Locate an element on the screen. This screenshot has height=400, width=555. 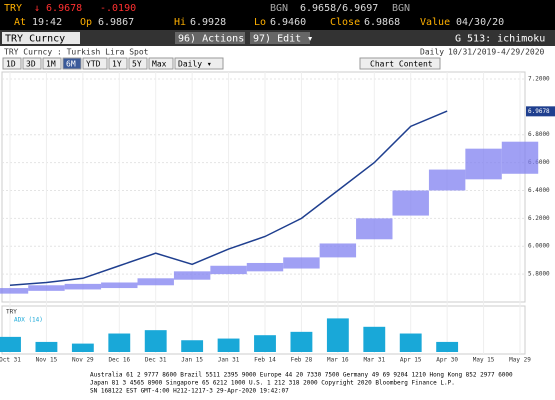
y-tick-label: 6.6000 is located at coordinates (539, 162).